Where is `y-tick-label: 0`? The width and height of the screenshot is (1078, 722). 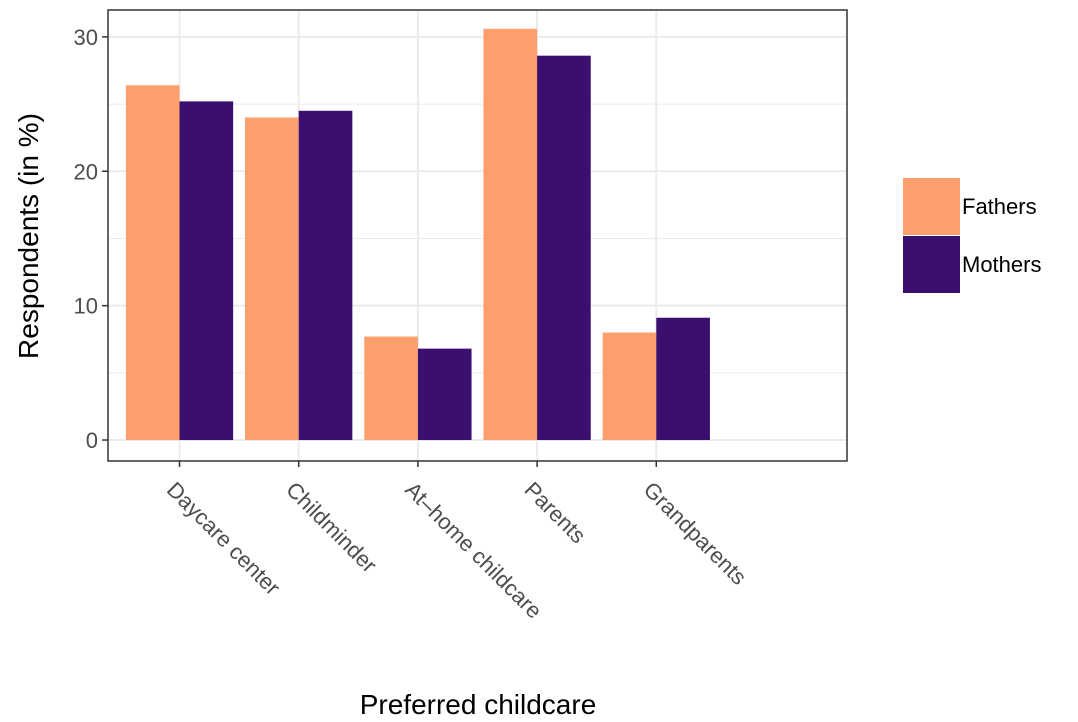
y-tick-label: 0 is located at coordinates (92, 440).